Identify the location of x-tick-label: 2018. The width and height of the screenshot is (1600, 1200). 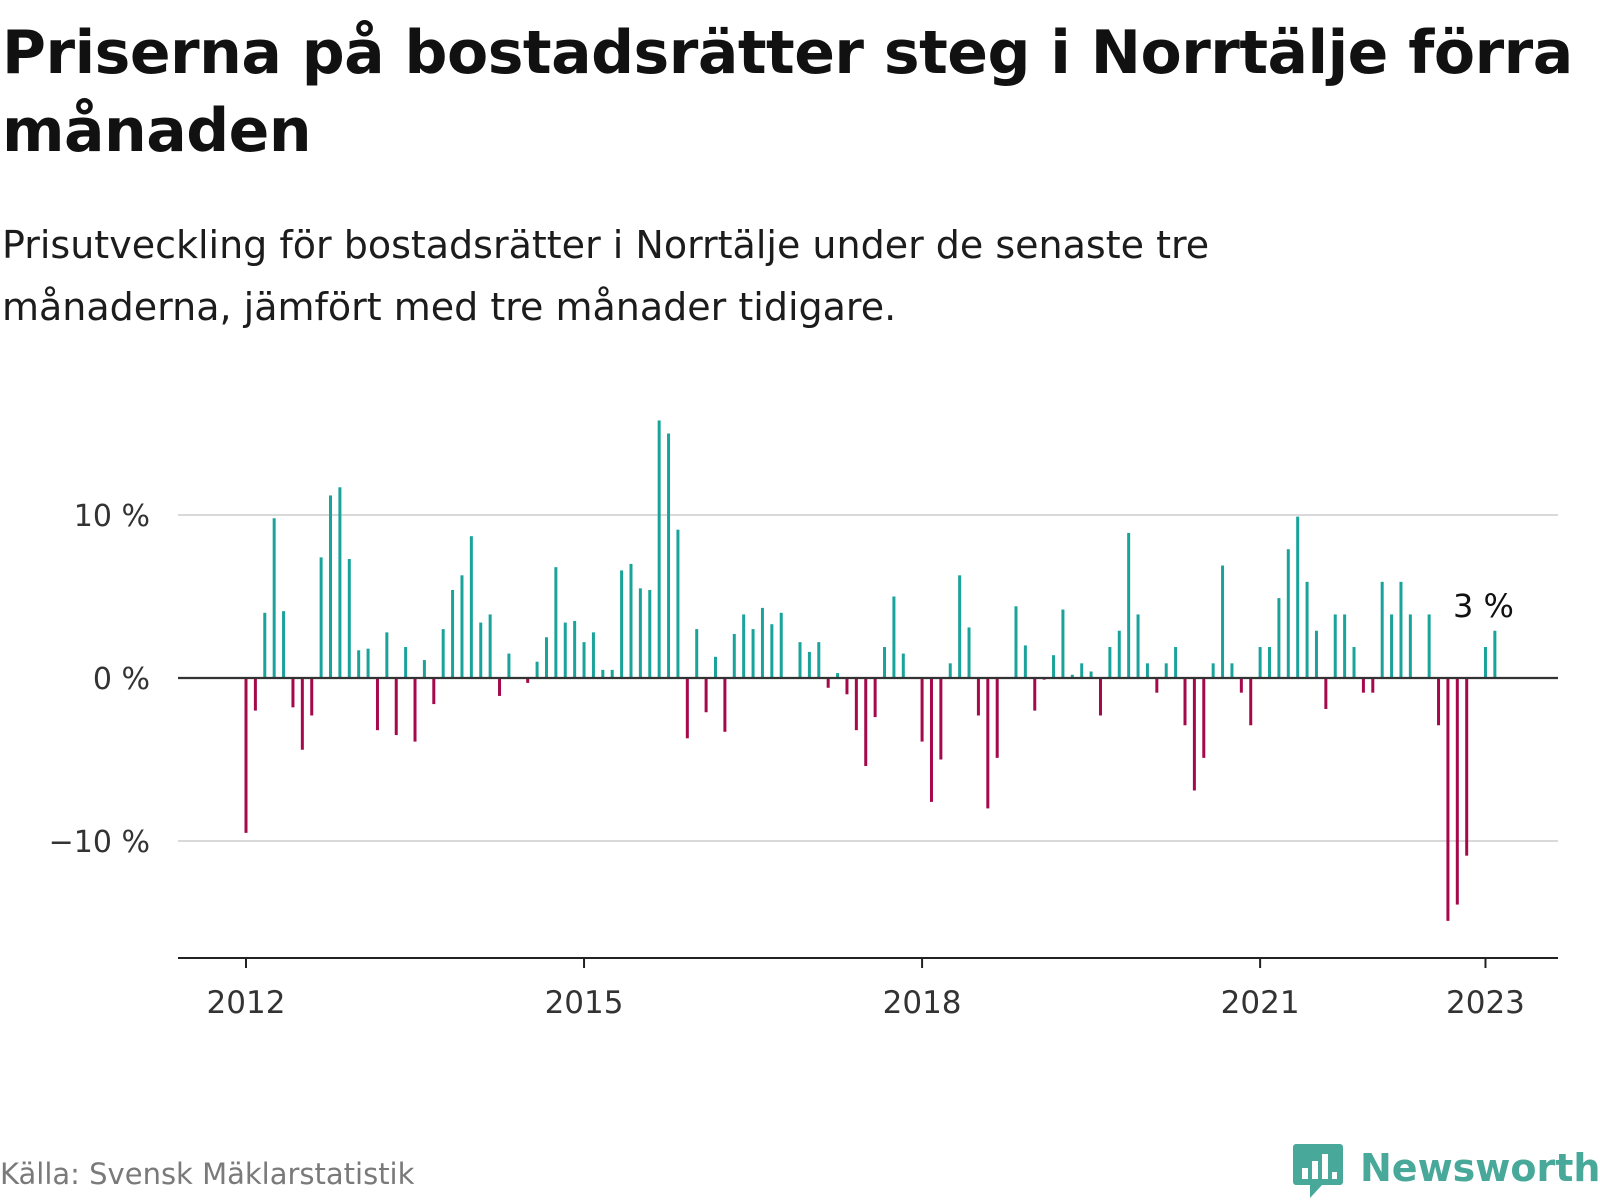
(922, 1003).